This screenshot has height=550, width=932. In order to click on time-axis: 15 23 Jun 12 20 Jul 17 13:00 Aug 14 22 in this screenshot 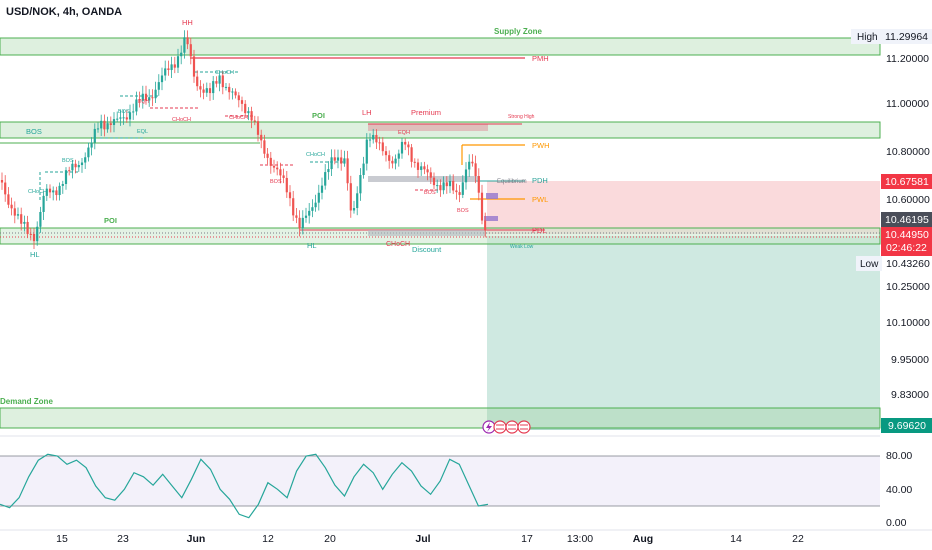, I will do `click(430, 539)`.